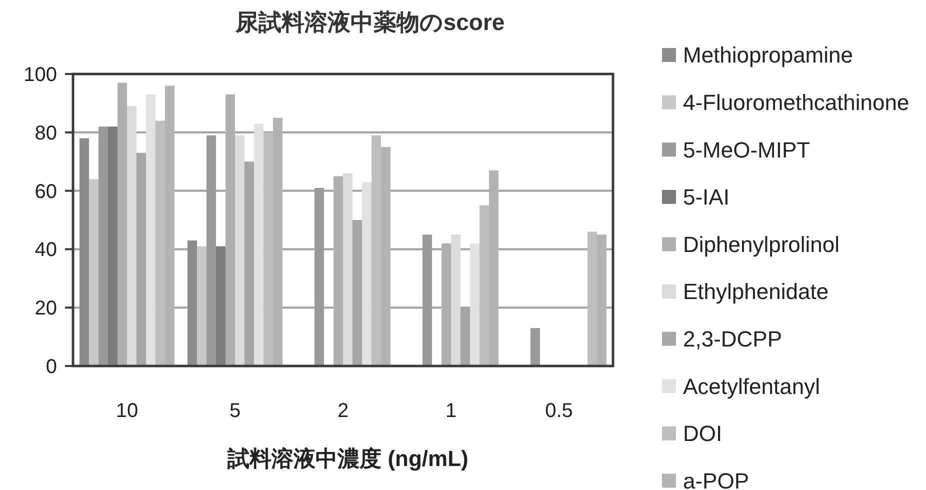 The width and height of the screenshot is (926, 490). I want to click on legend-label: 5-IAI, so click(706, 197).